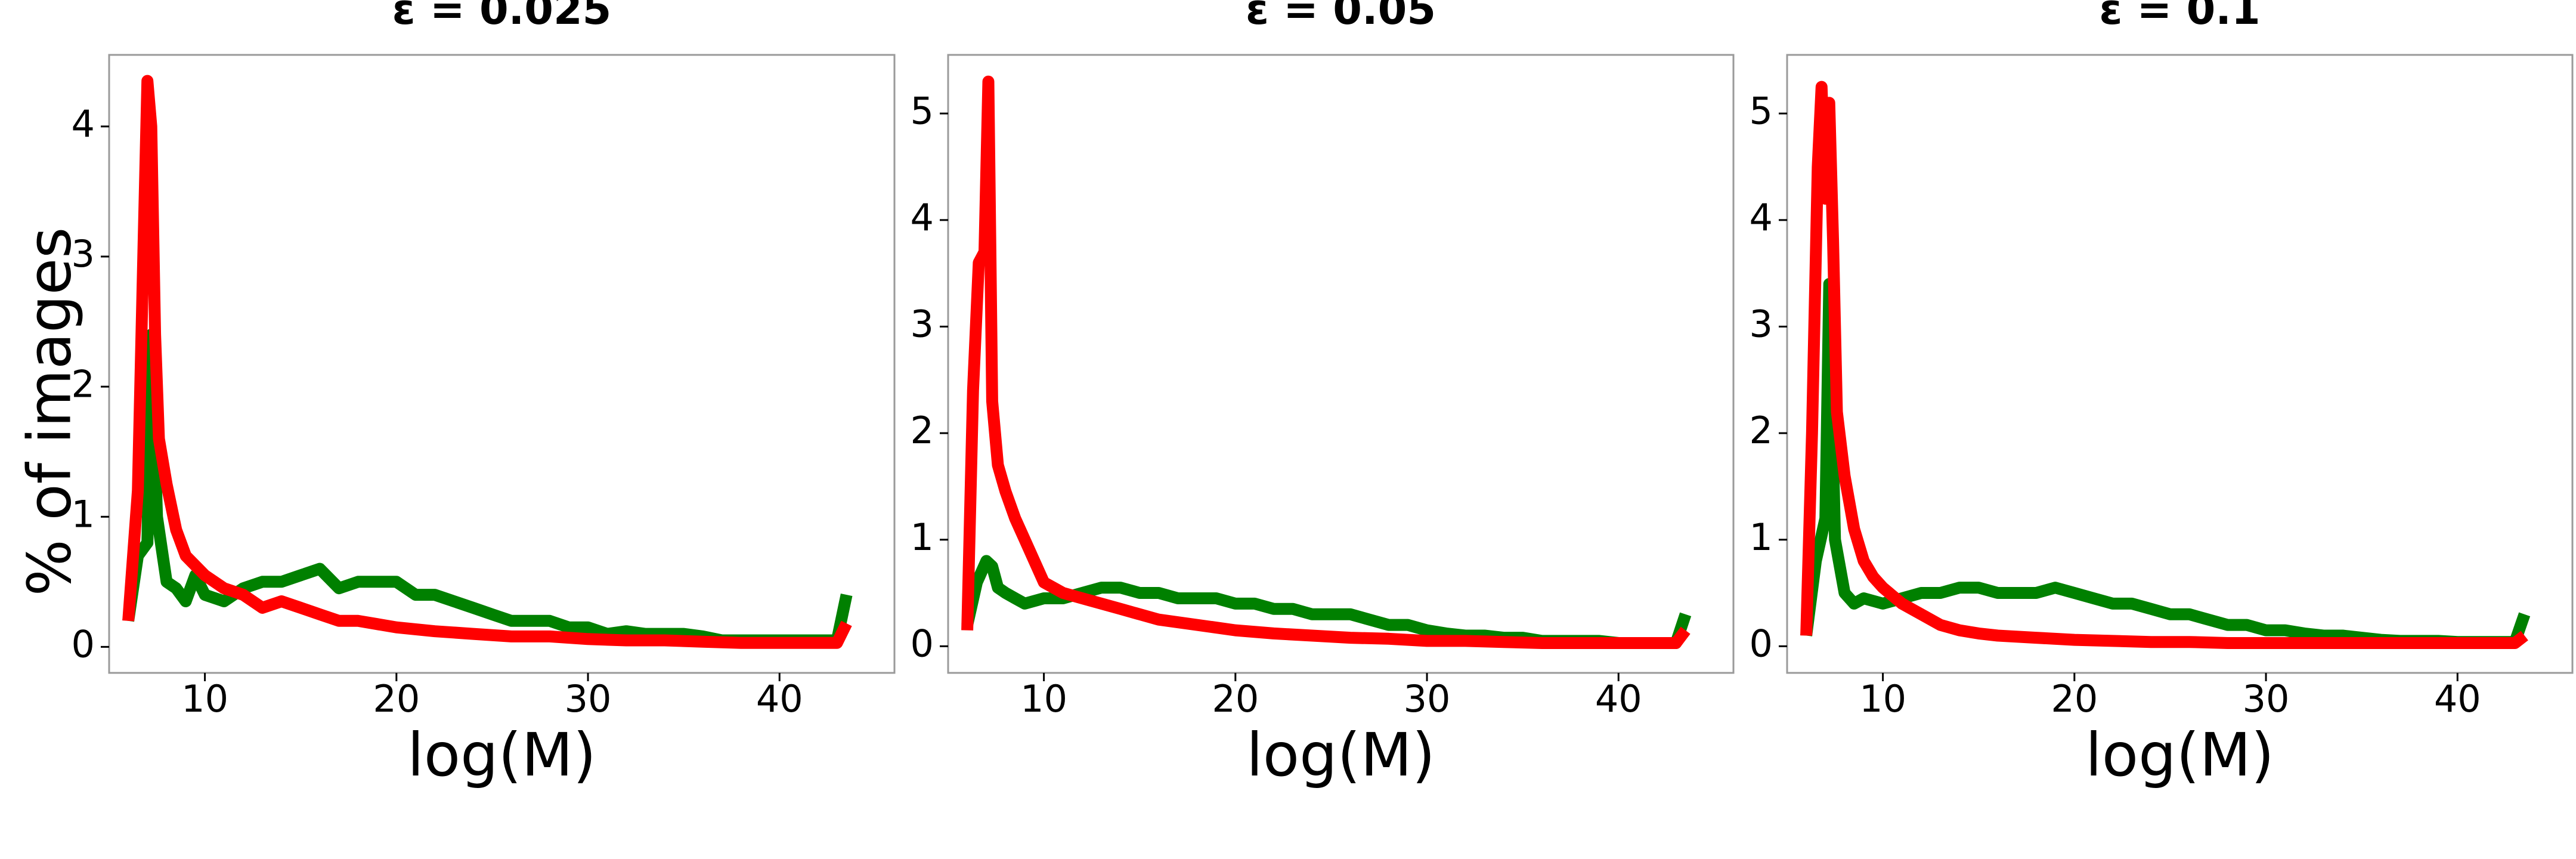  I want to click on panel-title: ε = 0.05, so click(1341, 17).